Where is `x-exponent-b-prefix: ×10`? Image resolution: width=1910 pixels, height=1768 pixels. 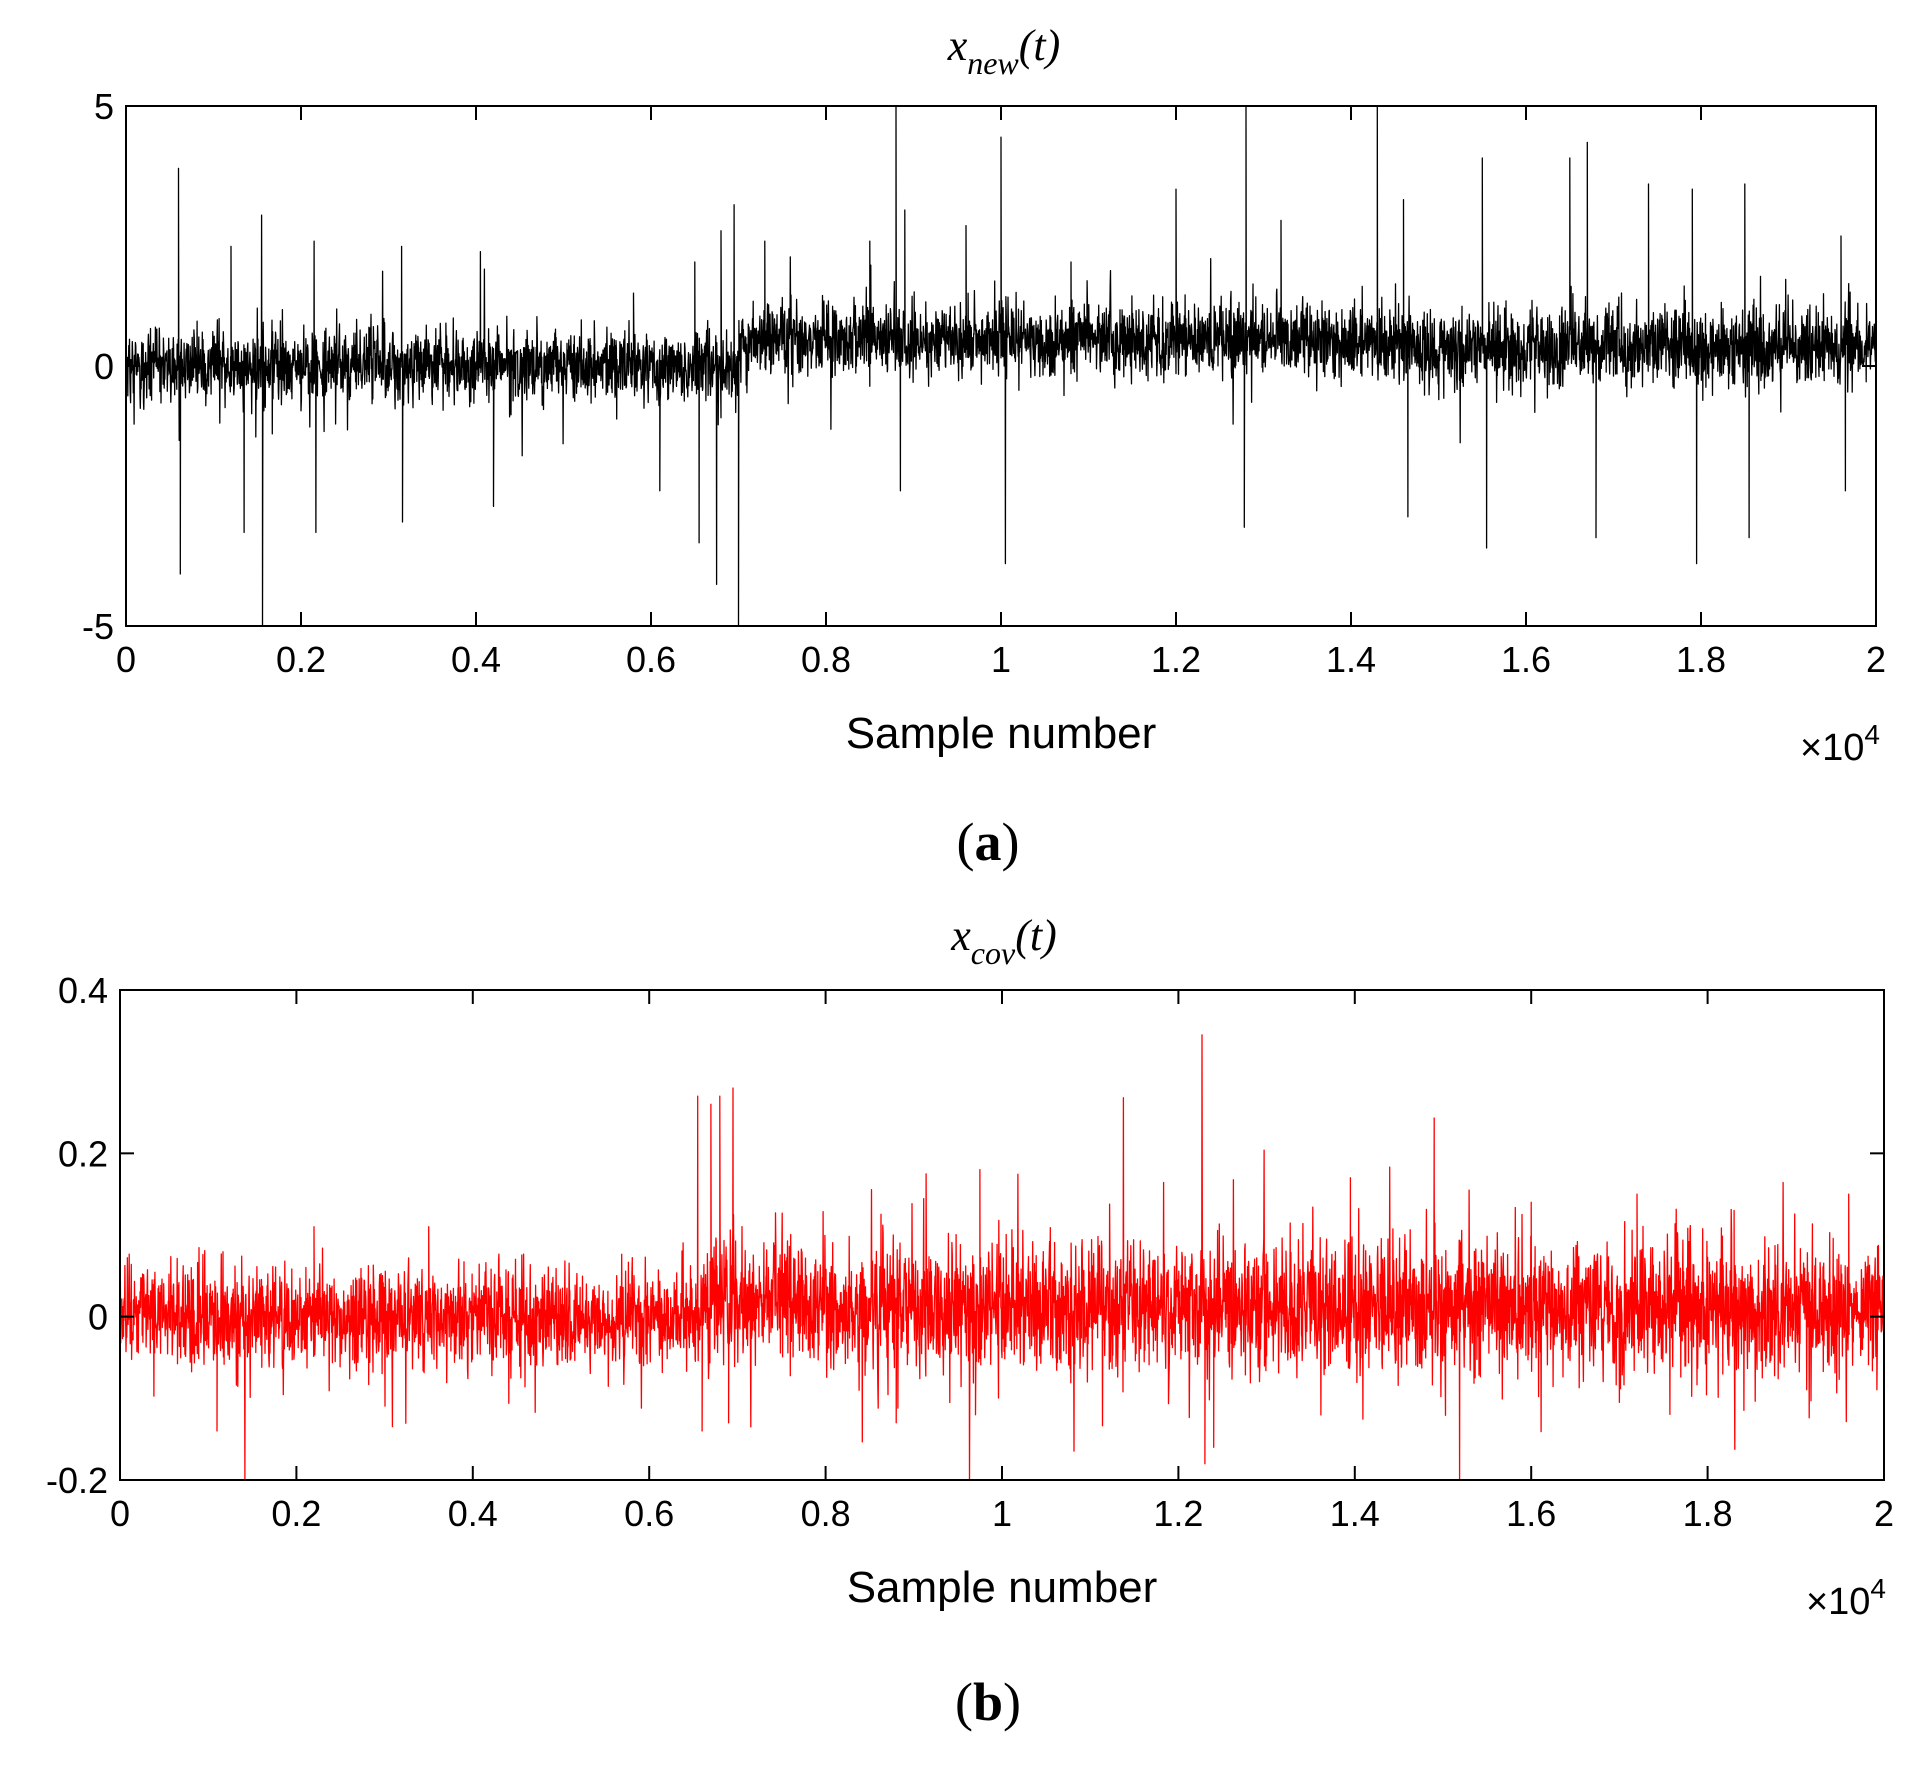
x-exponent-b-prefix: ×10 is located at coordinates (1838, 1602).